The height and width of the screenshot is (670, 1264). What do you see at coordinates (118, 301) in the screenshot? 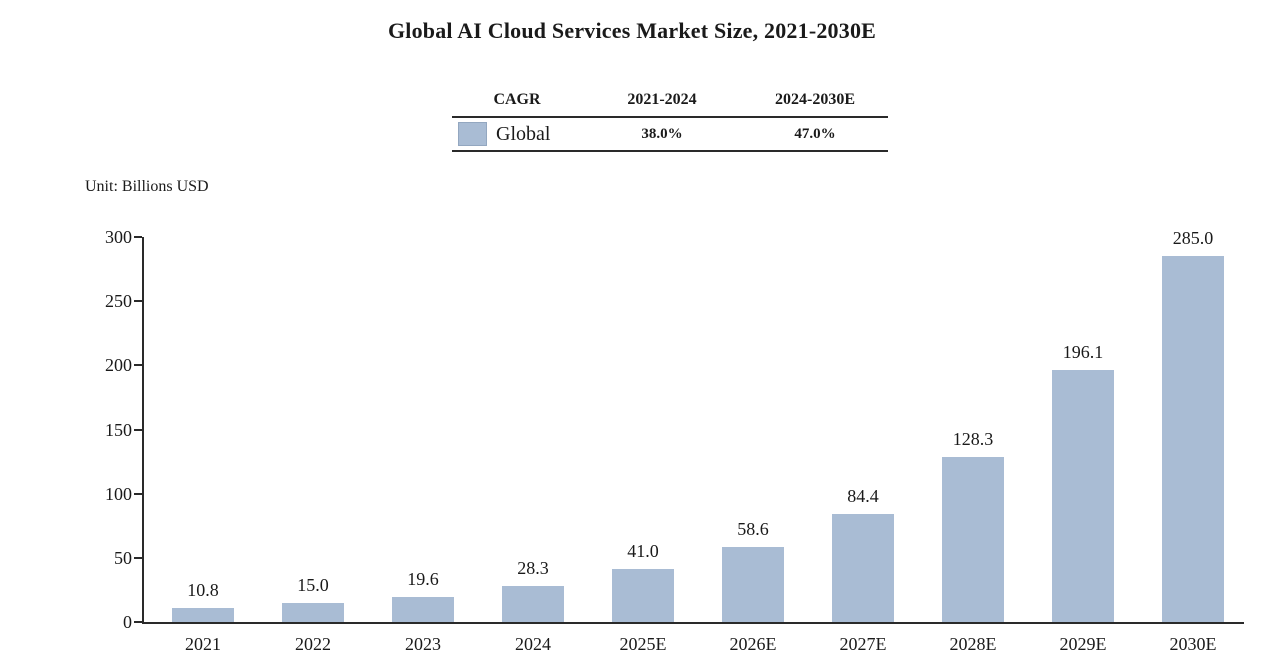
I see `y-tick-label-250: 250` at bounding box center [118, 301].